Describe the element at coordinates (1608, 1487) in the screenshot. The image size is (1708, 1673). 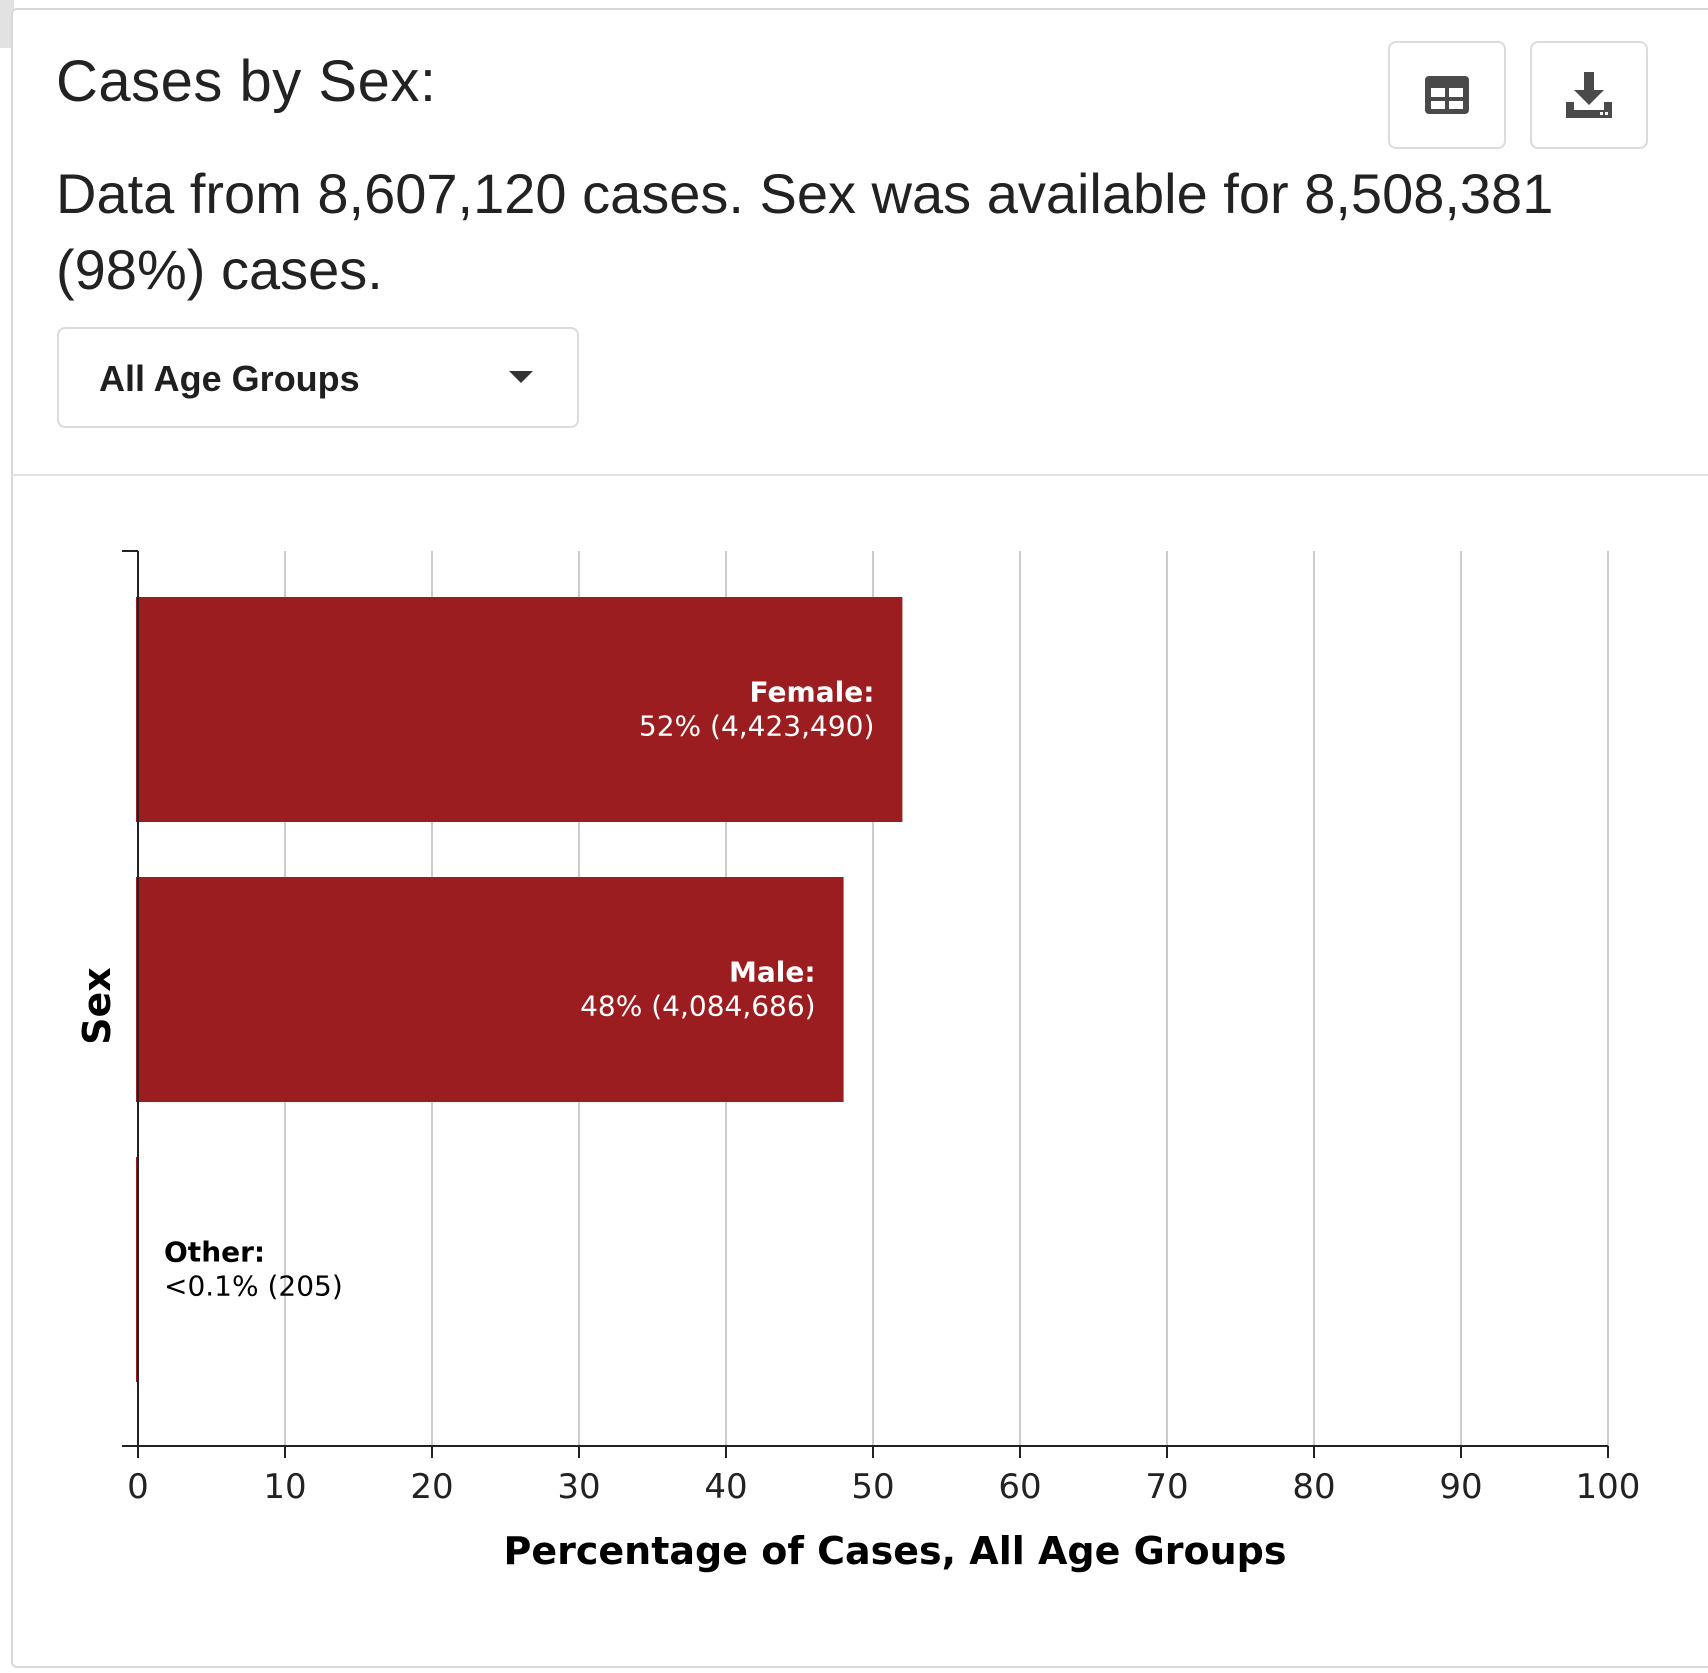
I see `x-tick-label: 100` at that location.